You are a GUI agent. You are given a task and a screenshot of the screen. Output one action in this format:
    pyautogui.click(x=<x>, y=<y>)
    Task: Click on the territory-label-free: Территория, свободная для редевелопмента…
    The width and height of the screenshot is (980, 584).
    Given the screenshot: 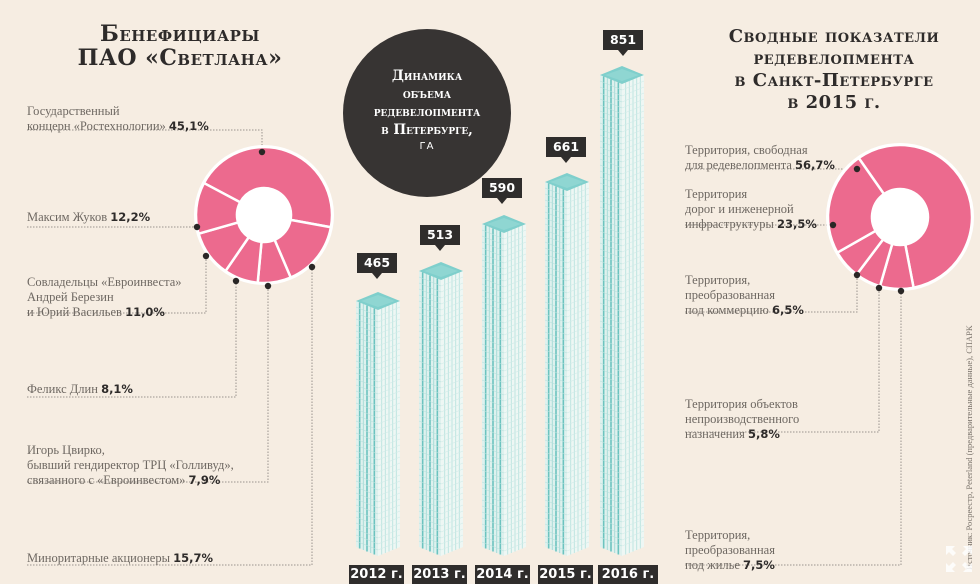 What is the action you would take?
    pyautogui.click(x=760, y=157)
    